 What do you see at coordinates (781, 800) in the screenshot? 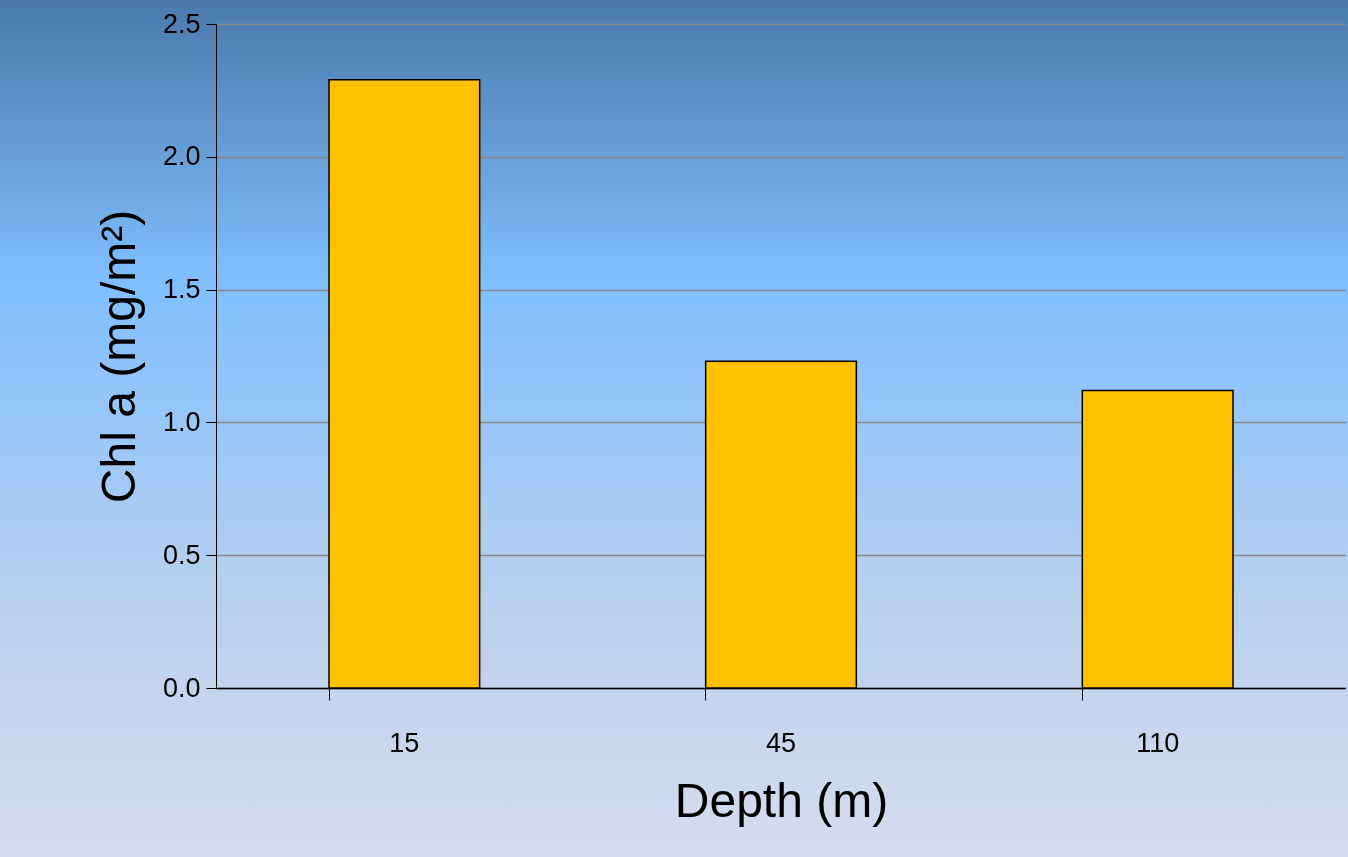
I see `x-axis-title: Depth (m)` at bounding box center [781, 800].